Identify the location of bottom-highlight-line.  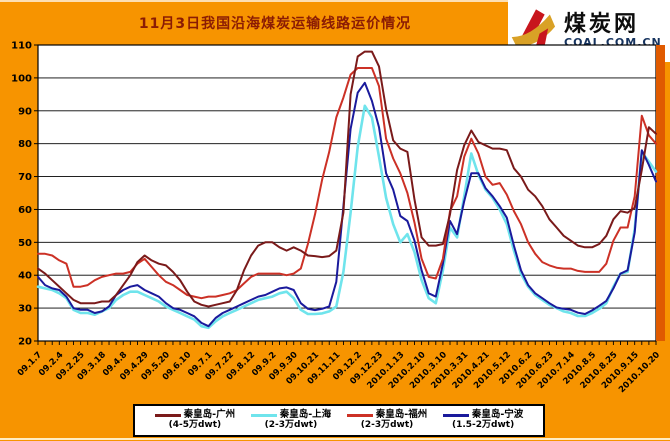
(335, 439).